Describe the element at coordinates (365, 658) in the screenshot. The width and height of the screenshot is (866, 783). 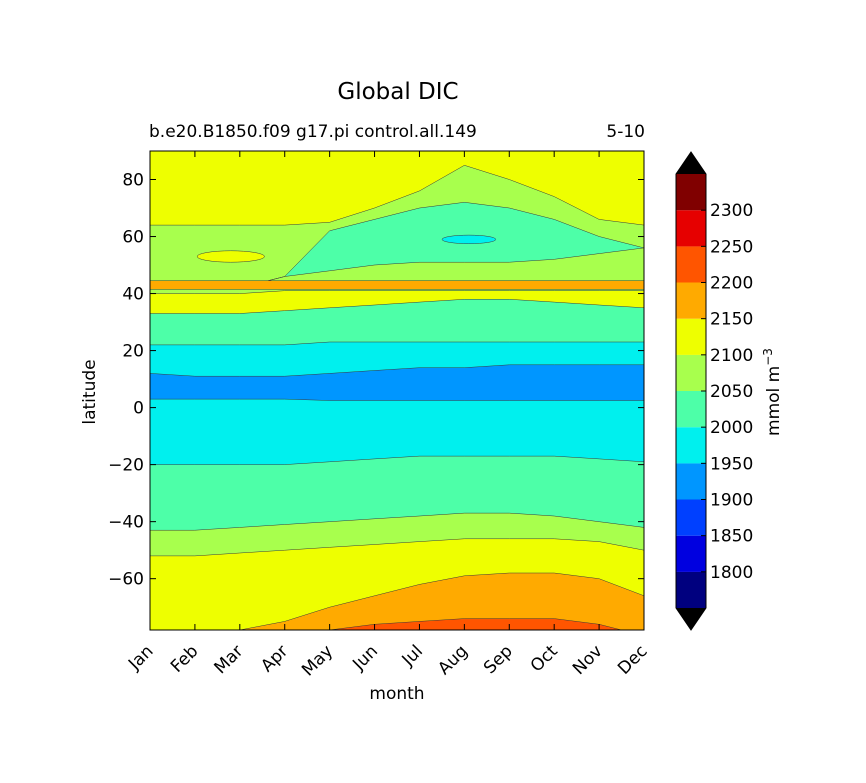
I see `x-tick-label-jun: Jun` at that location.